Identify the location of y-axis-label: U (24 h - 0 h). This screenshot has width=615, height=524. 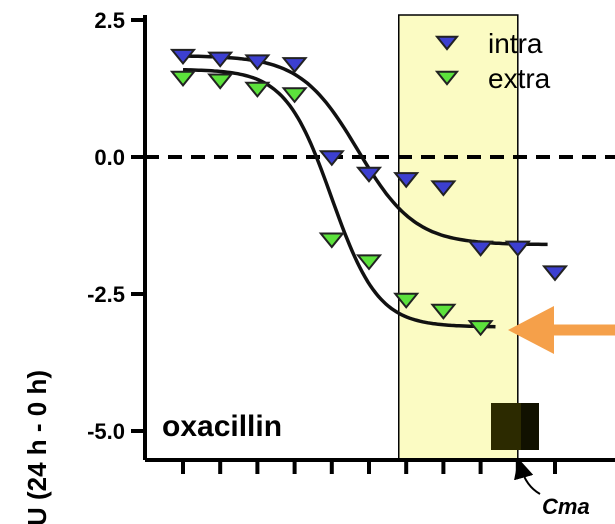
(37, 447).